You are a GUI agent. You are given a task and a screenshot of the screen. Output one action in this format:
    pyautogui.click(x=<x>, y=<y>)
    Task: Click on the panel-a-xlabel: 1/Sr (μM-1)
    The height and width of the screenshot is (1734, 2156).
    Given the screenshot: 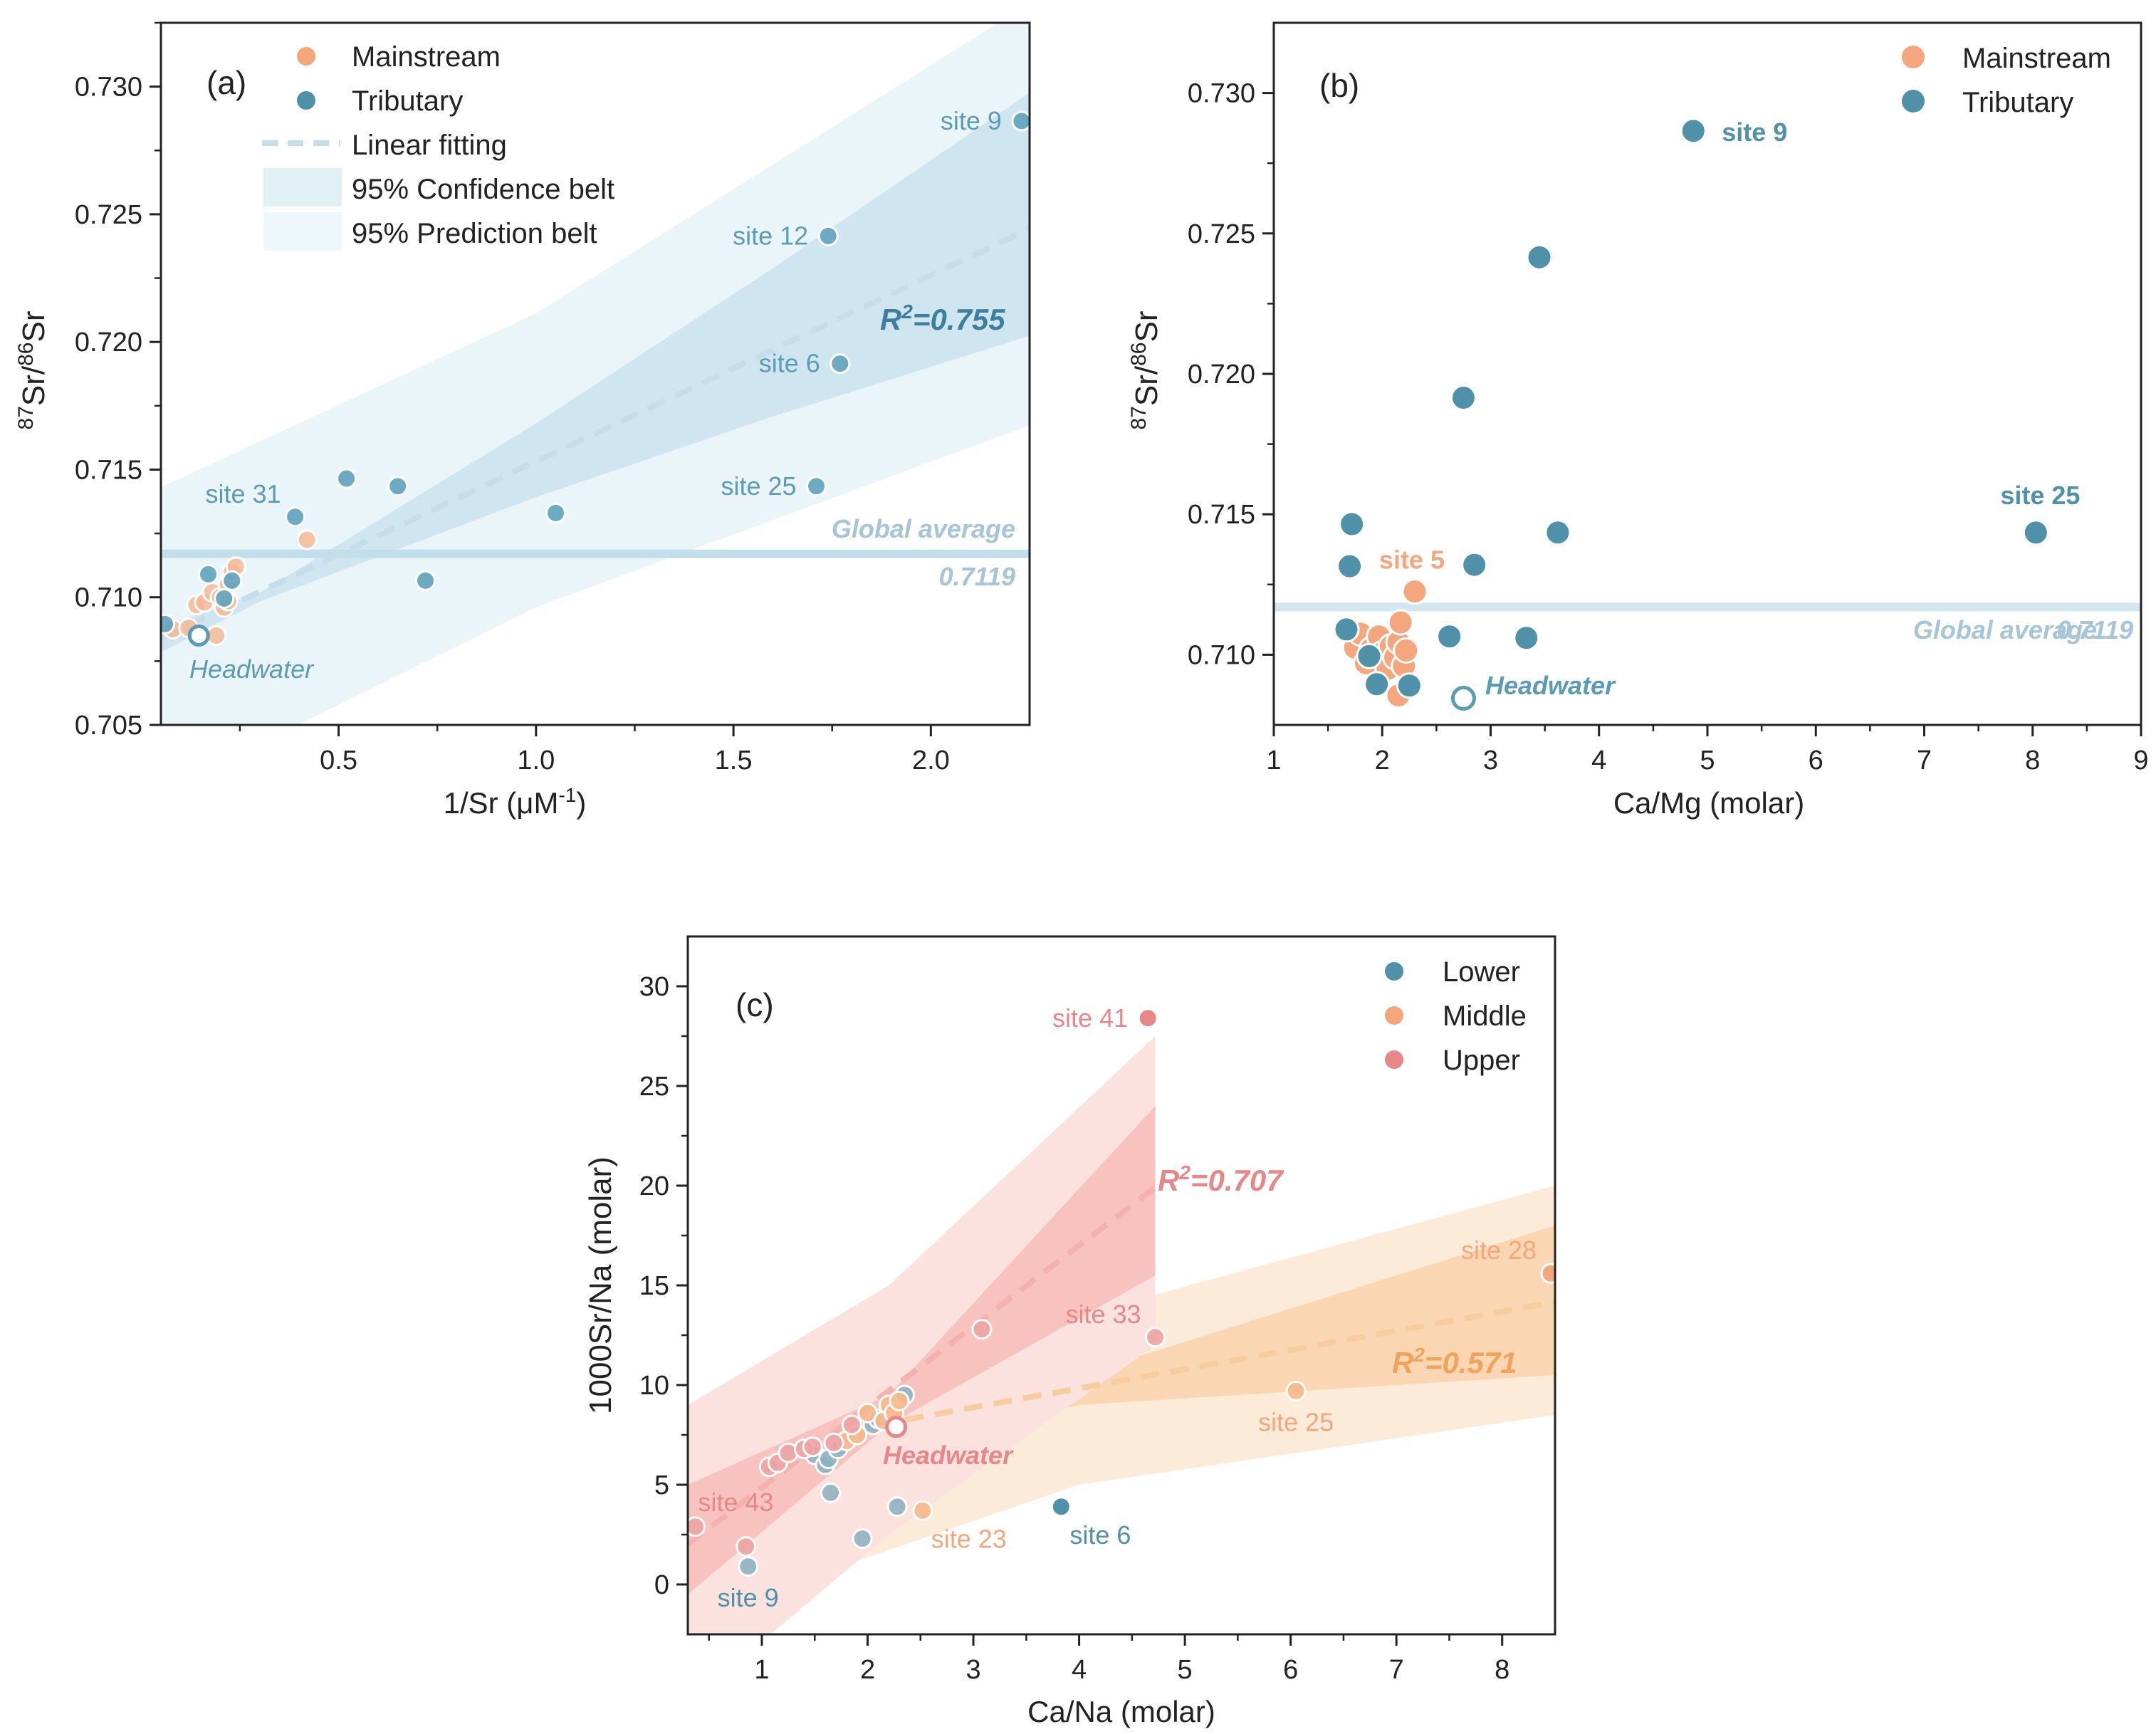 What is the action you would take?
    pyautogui.click(x=515, y=802)
    